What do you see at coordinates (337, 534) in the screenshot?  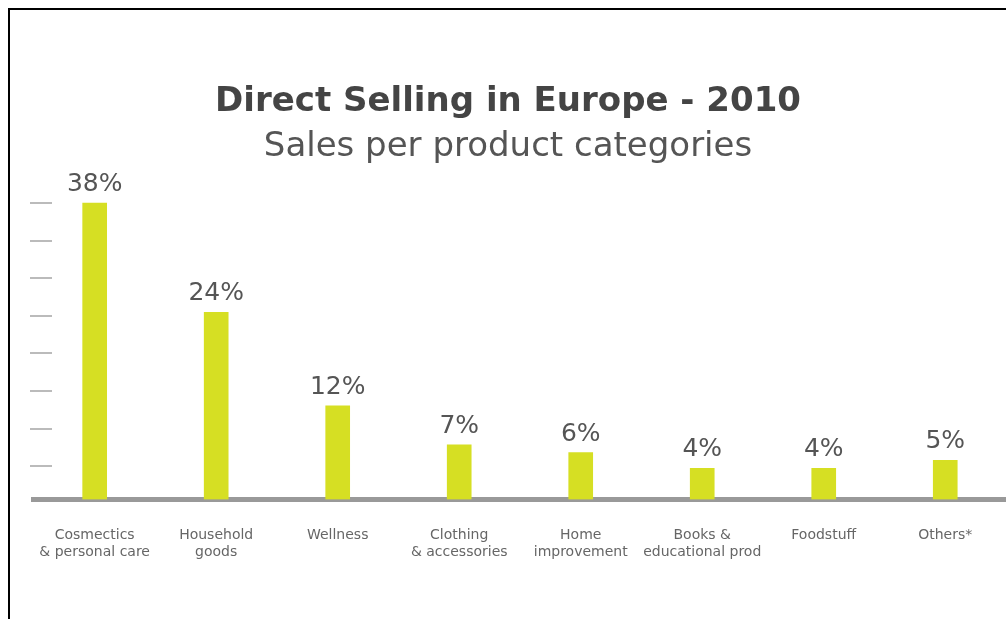 I see `x-tick-label: Wellness` at bounding box center [337, 534].